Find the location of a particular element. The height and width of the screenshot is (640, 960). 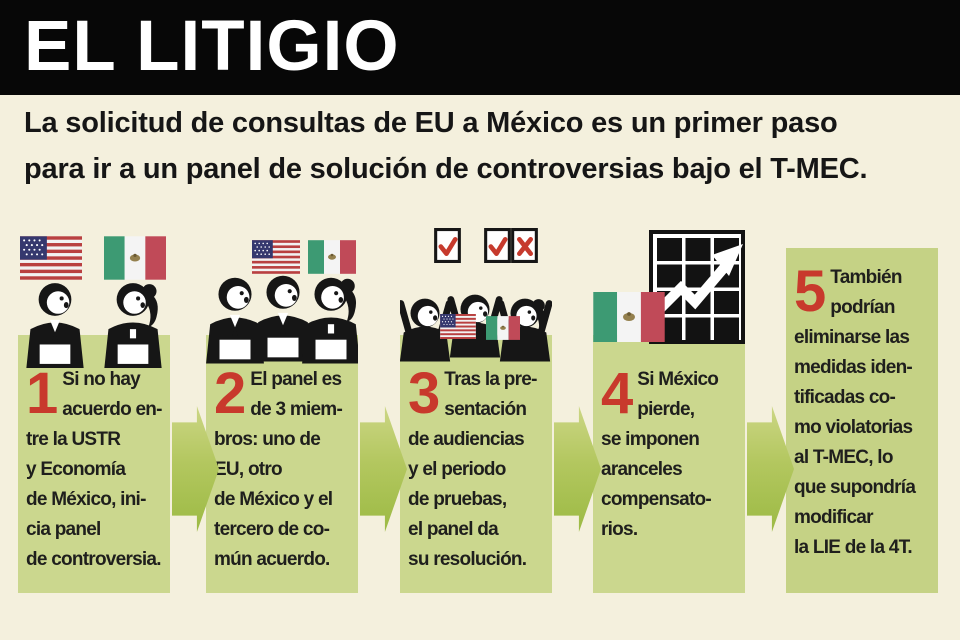

male-negotiator-icon is located at coordinates (54, 325).